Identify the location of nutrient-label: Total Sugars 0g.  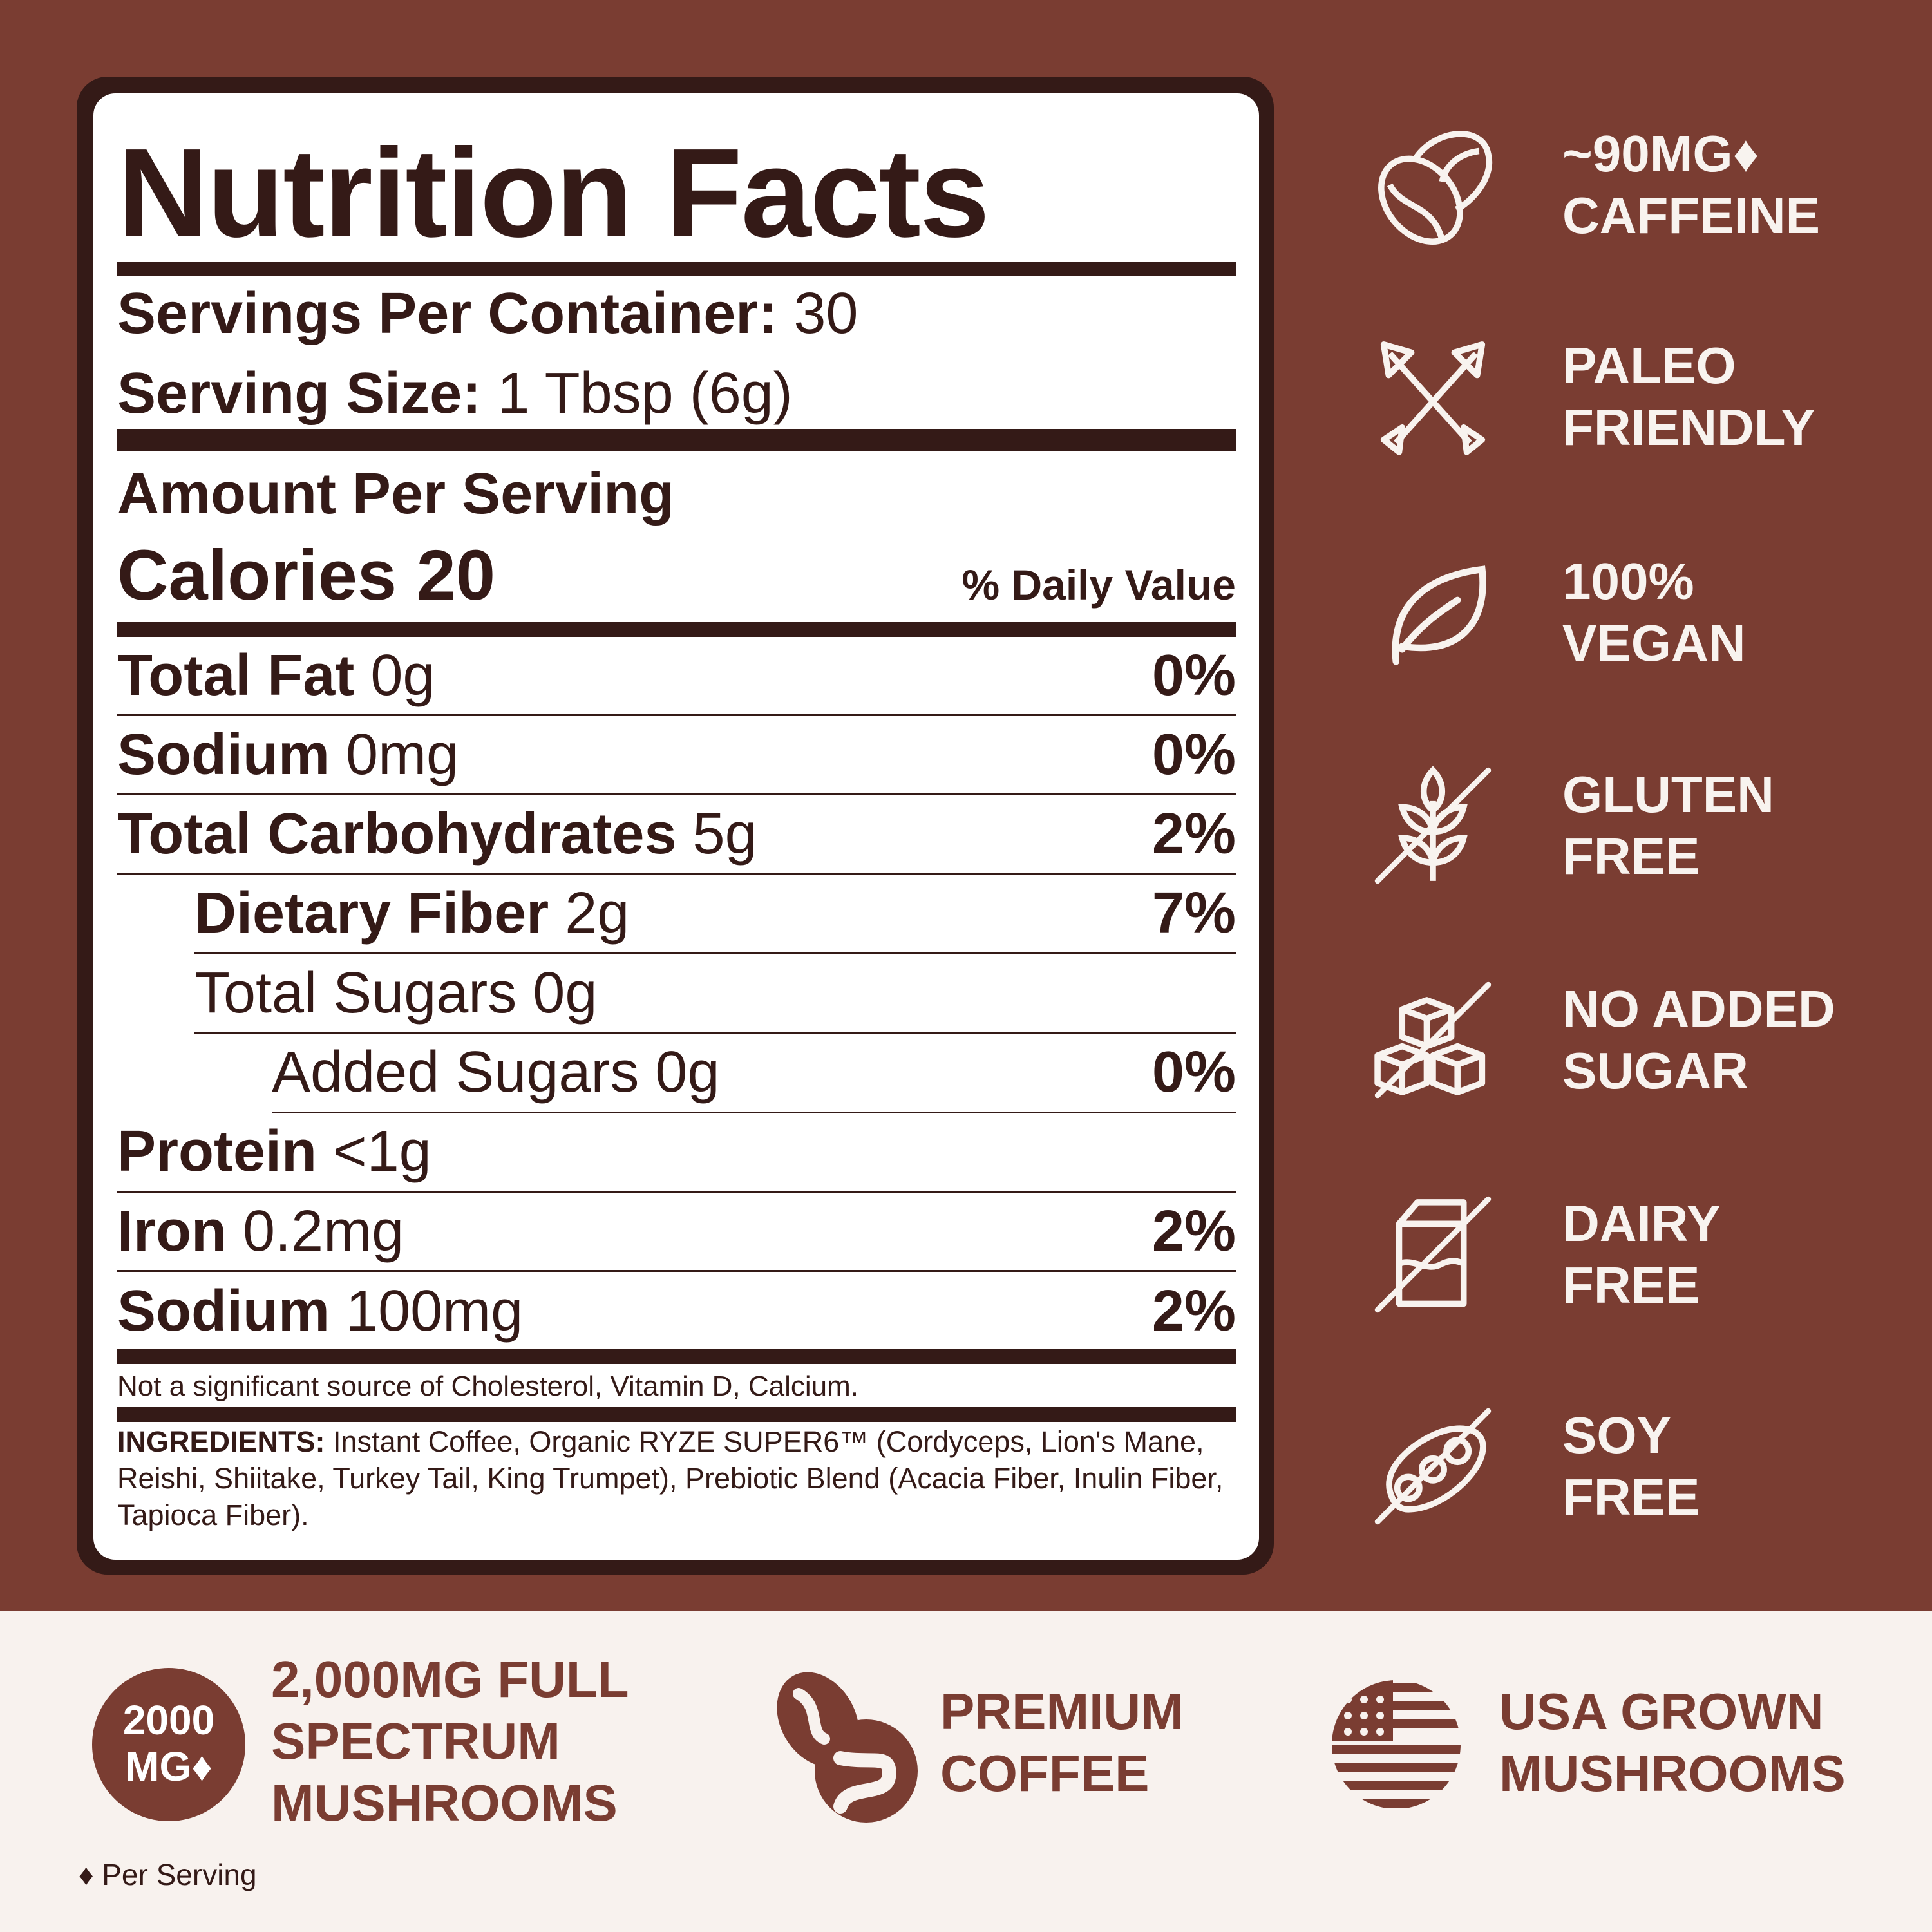
(396, 993).